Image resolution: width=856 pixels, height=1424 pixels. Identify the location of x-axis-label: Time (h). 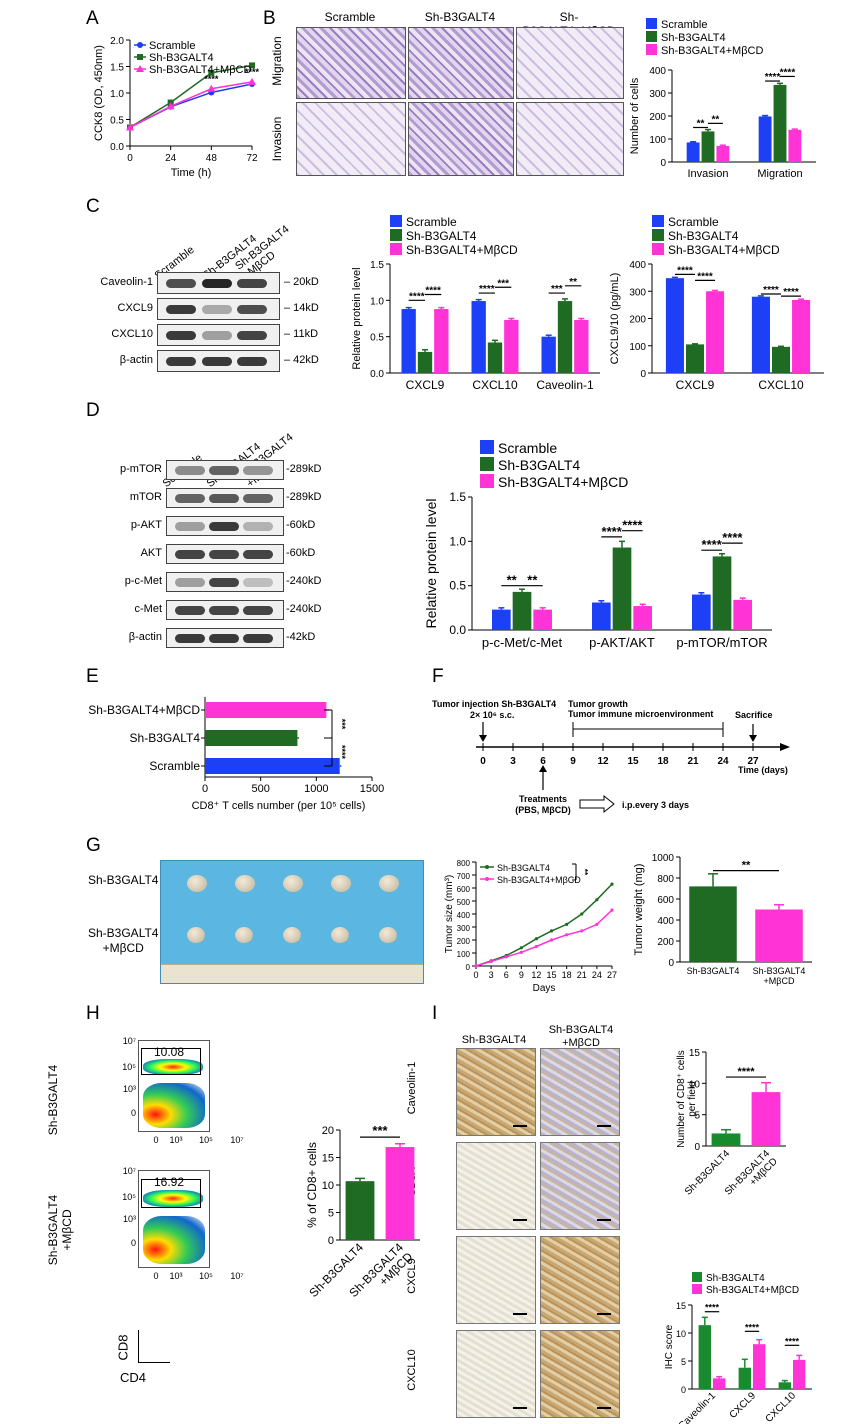
(191, 173).